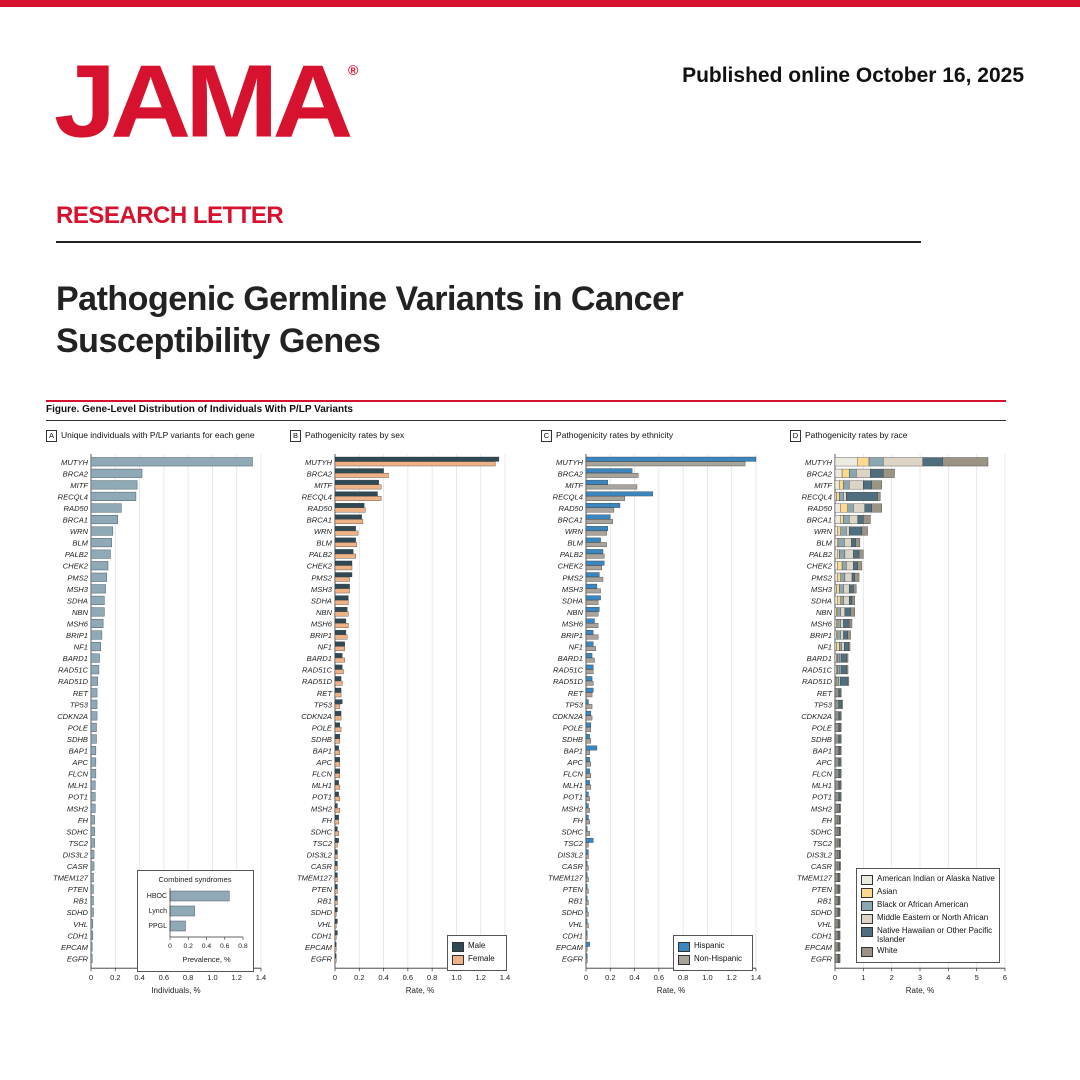  I want to click on gene-label-ret: RET, so click(81, 693).